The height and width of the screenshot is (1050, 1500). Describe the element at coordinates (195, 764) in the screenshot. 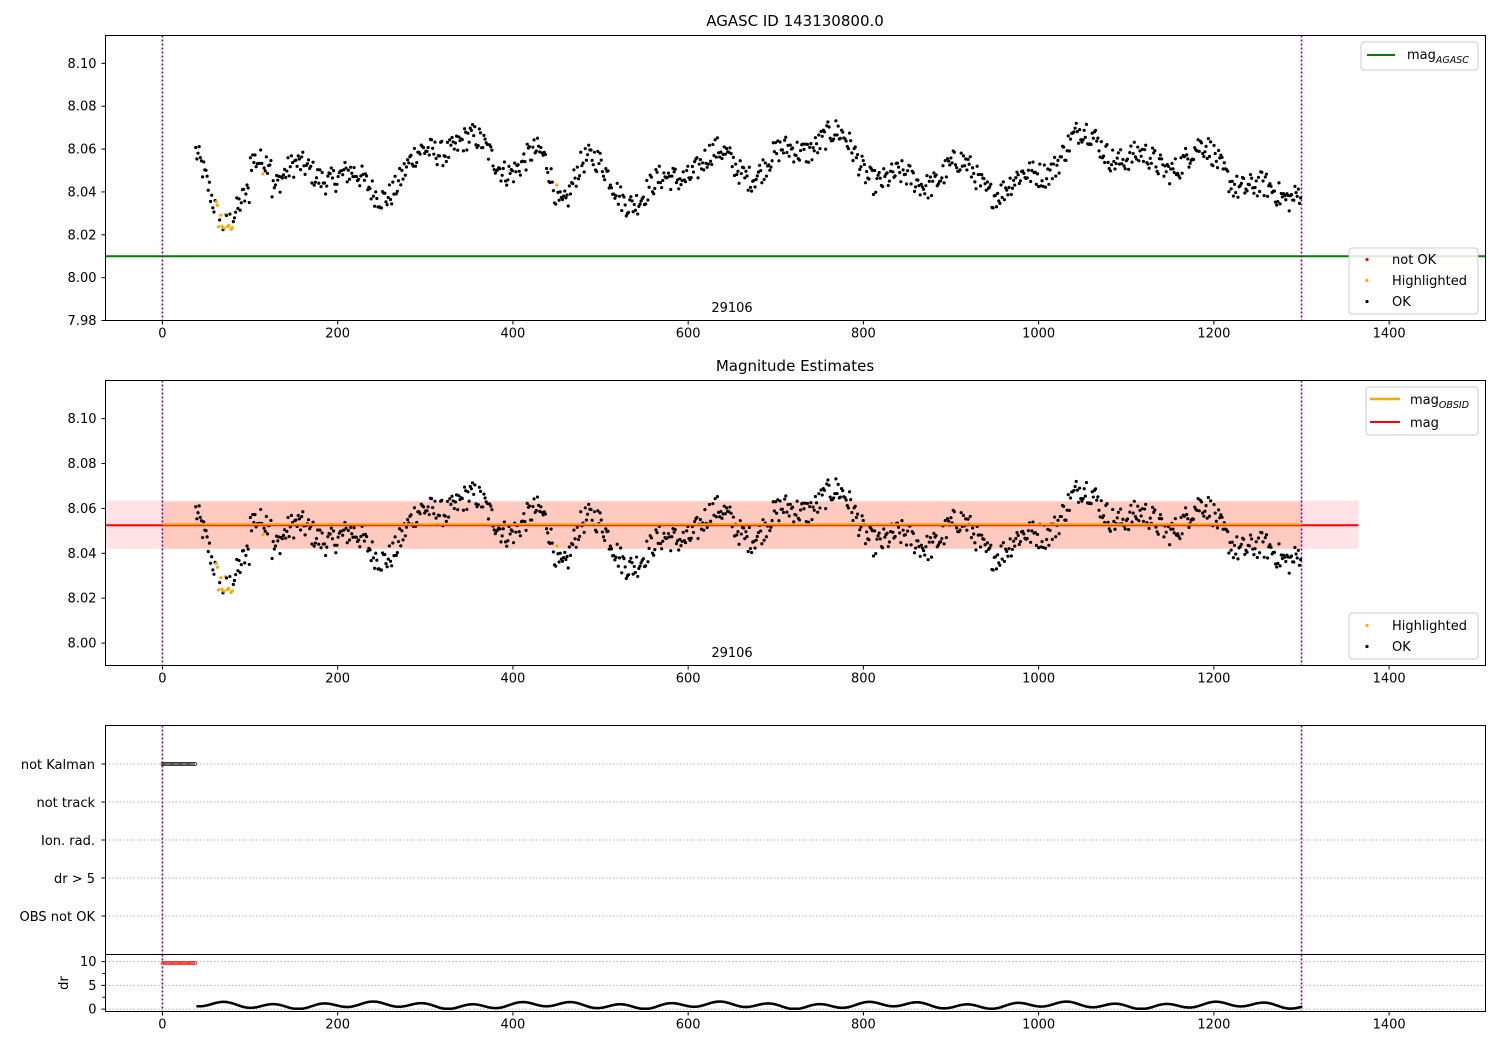

I see `flag-point-not-kalman` at that location.